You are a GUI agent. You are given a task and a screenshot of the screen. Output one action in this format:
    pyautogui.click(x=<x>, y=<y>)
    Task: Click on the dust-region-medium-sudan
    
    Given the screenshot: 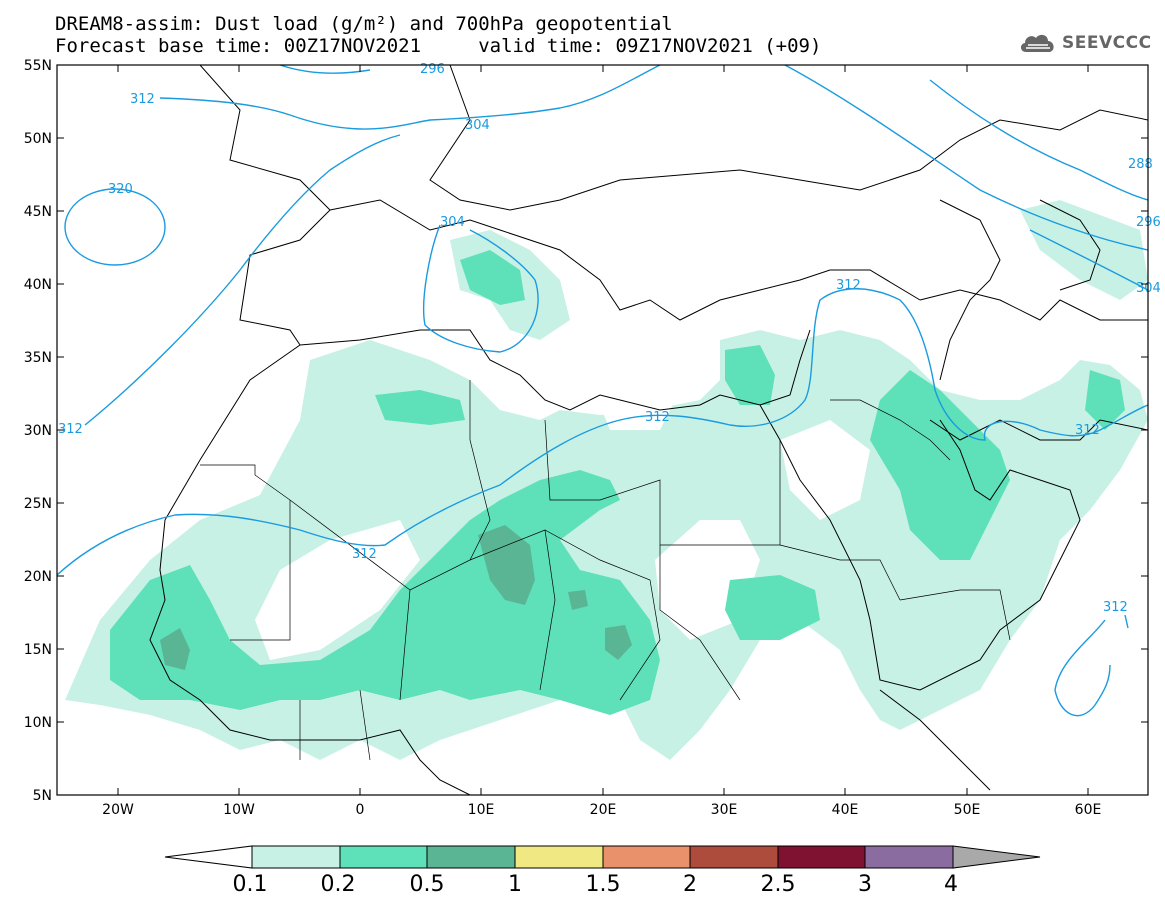 What is the action you would take?
    pyautogui.click(x=772, y=607)
    